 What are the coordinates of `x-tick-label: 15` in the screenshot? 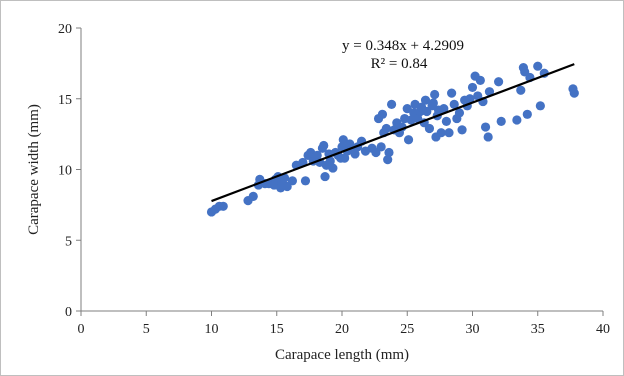 It's located at (277, 329).